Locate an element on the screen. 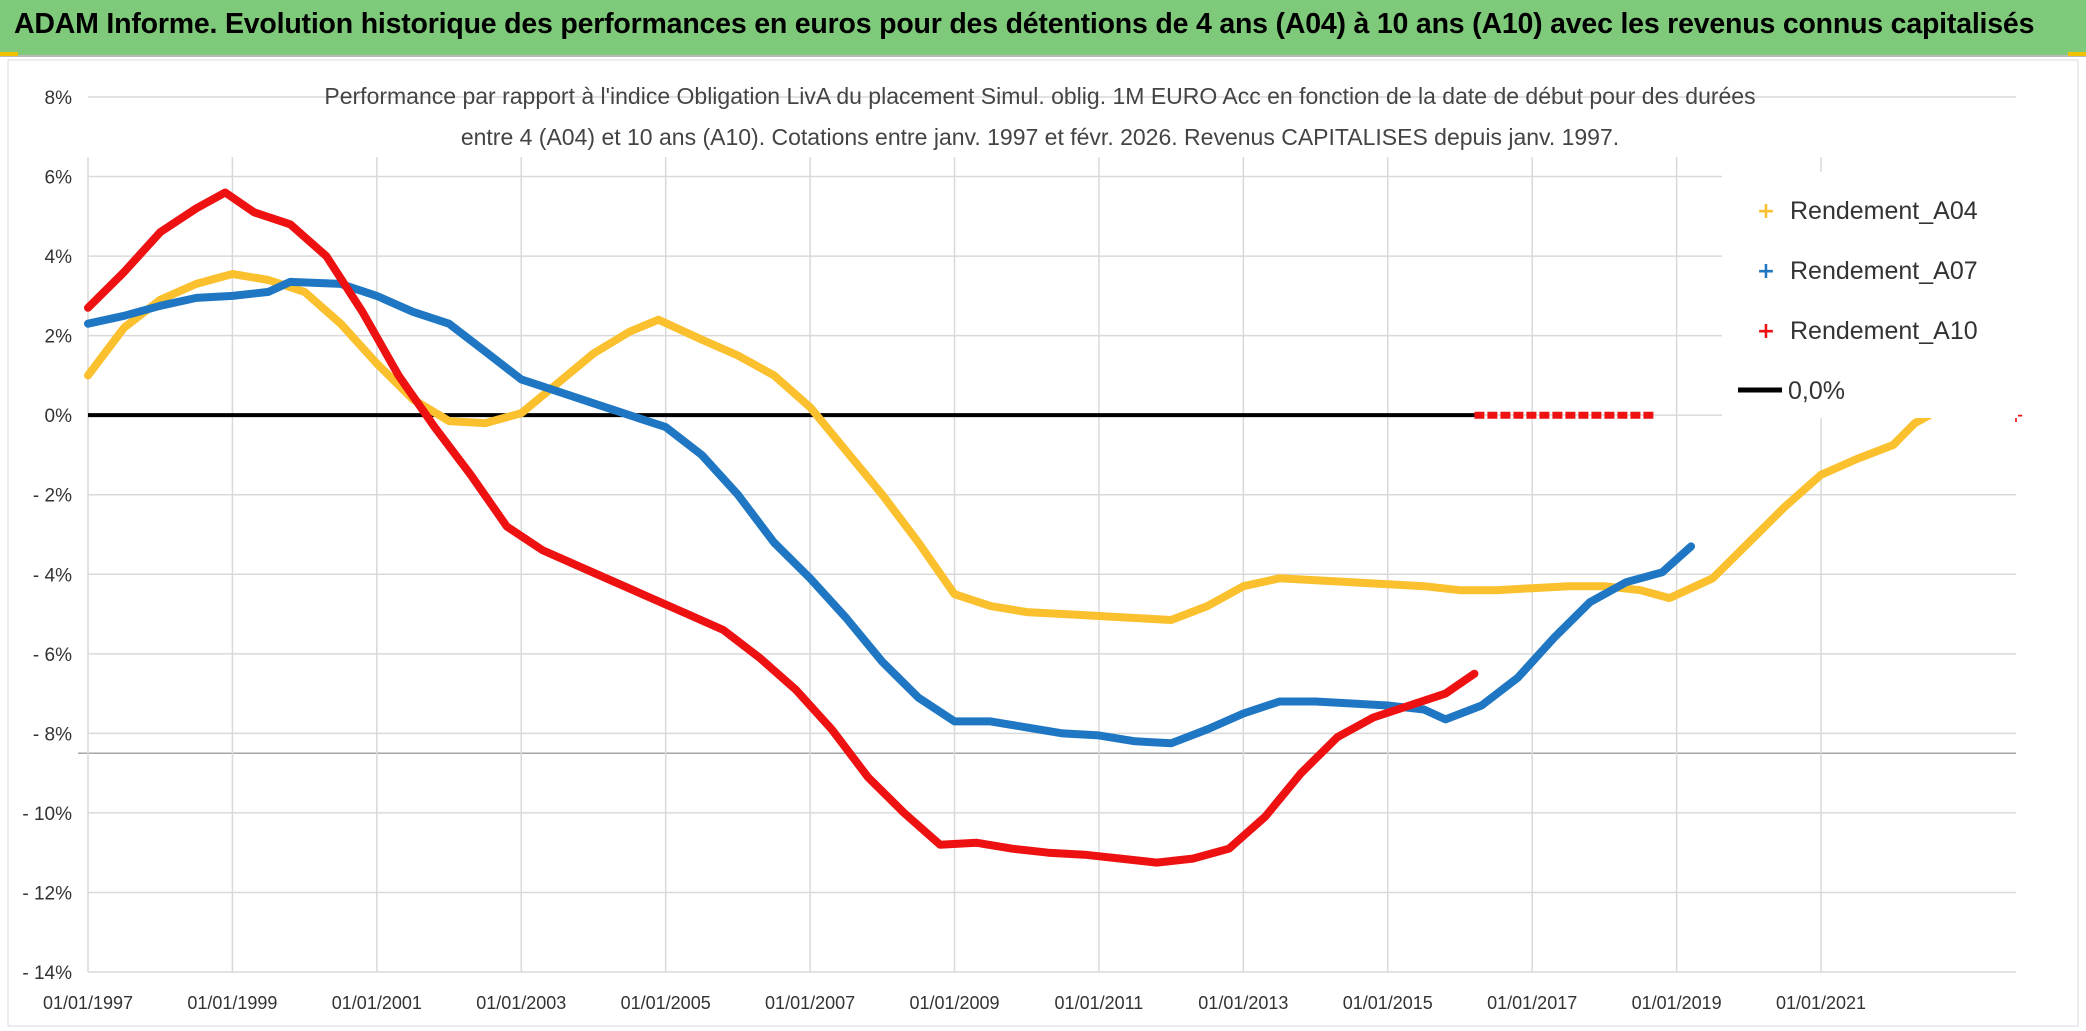 This screenshot has width=2086, height=1031. x-tick-label: 01/01/2001 is located at coordinates (377, 1003).